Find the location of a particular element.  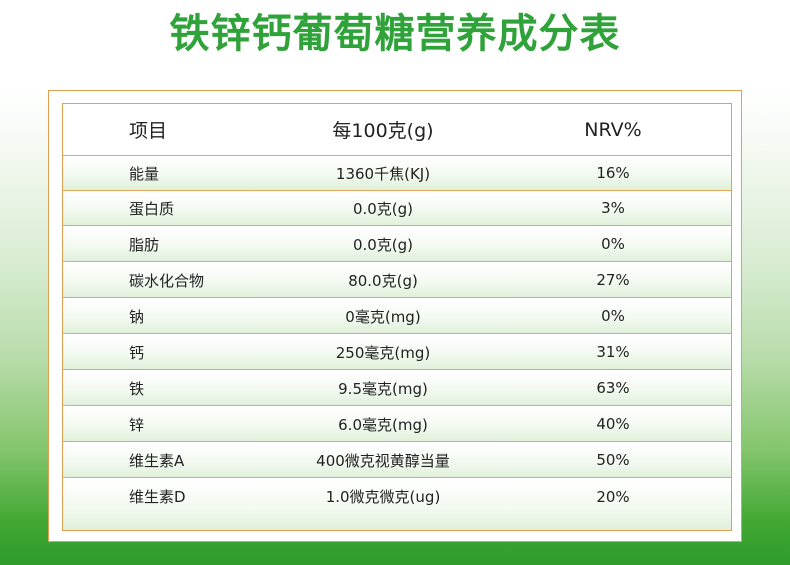

row-item: 铁 is located at coordinates (137, 388).